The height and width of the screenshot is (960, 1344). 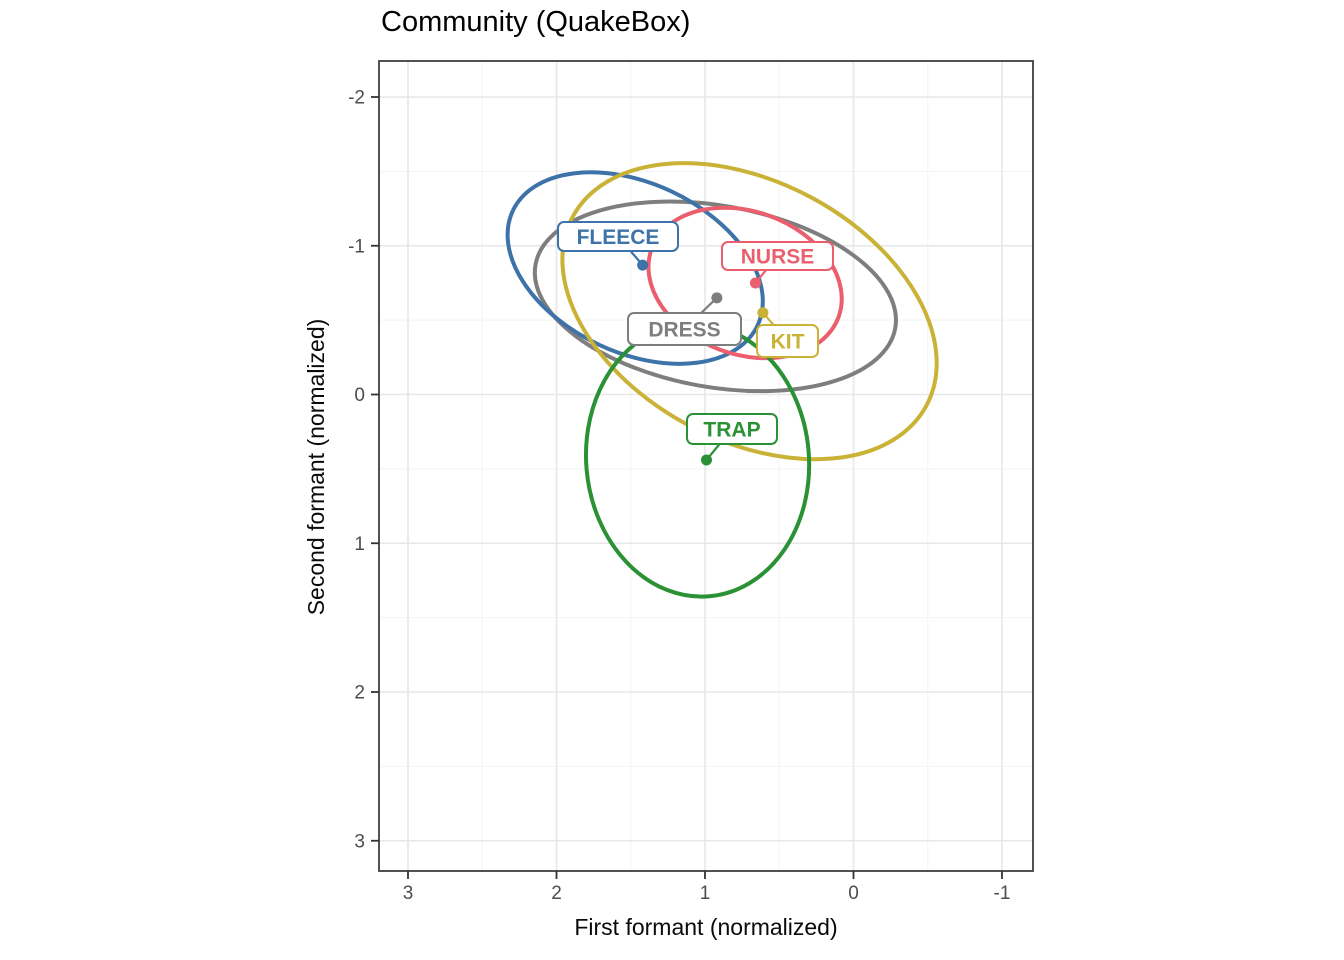 What do you see at coordinates (706, 460) in the screenshot?
I see `trap-mean-point` at bounding box center [706, 460].